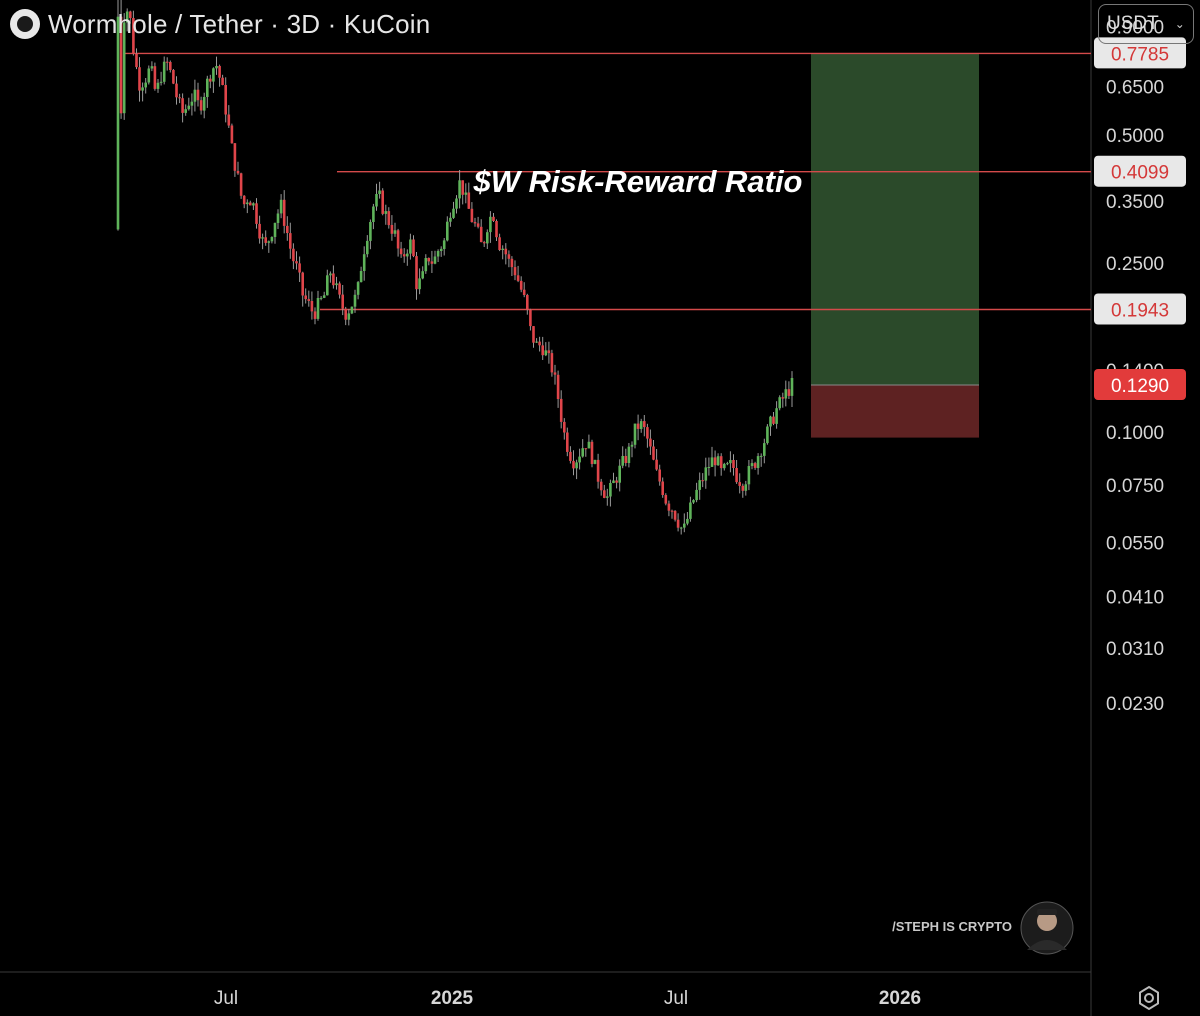 The height and width of the screenshot is (1016, 1200). What do you see at coordinates (1135, 28) in the screenshot?
I see `y-tick-label: 0.9000` at bounding box center [1135, 28].